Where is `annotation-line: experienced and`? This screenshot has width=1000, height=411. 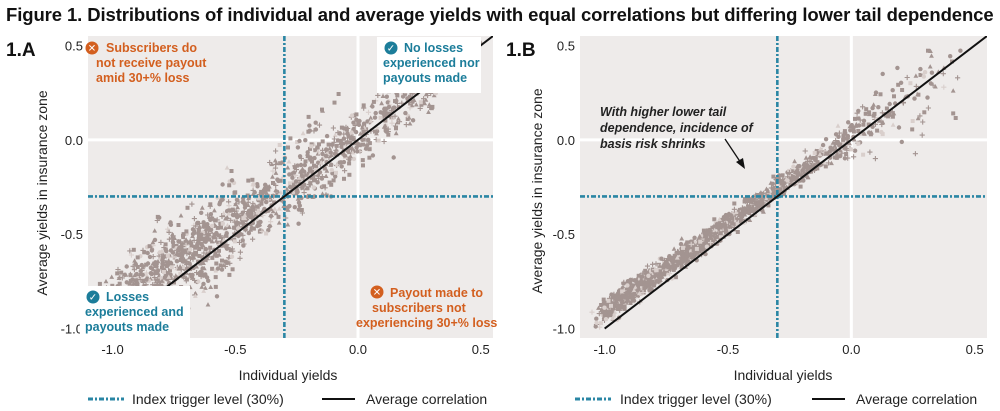
annotation-line: experienced and is located at coordinates (134, 312).